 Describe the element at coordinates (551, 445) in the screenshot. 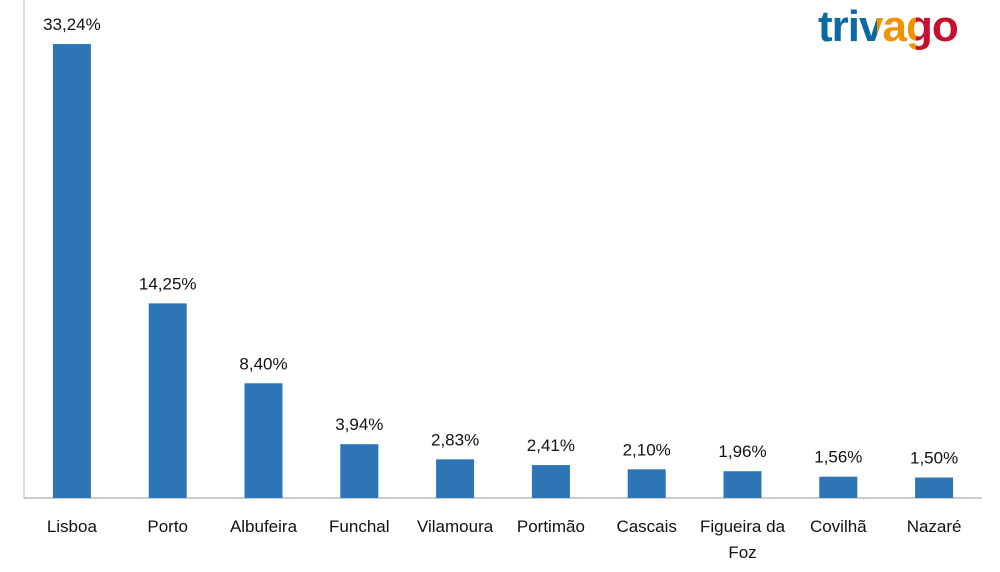

I see `value-label: 2,41%` at that location.